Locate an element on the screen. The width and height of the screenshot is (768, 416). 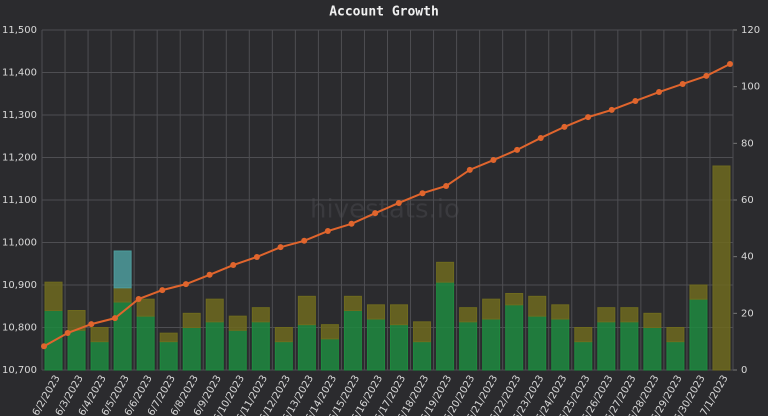
y-tick-label: 11,300 is located at coordinates (19, 115).